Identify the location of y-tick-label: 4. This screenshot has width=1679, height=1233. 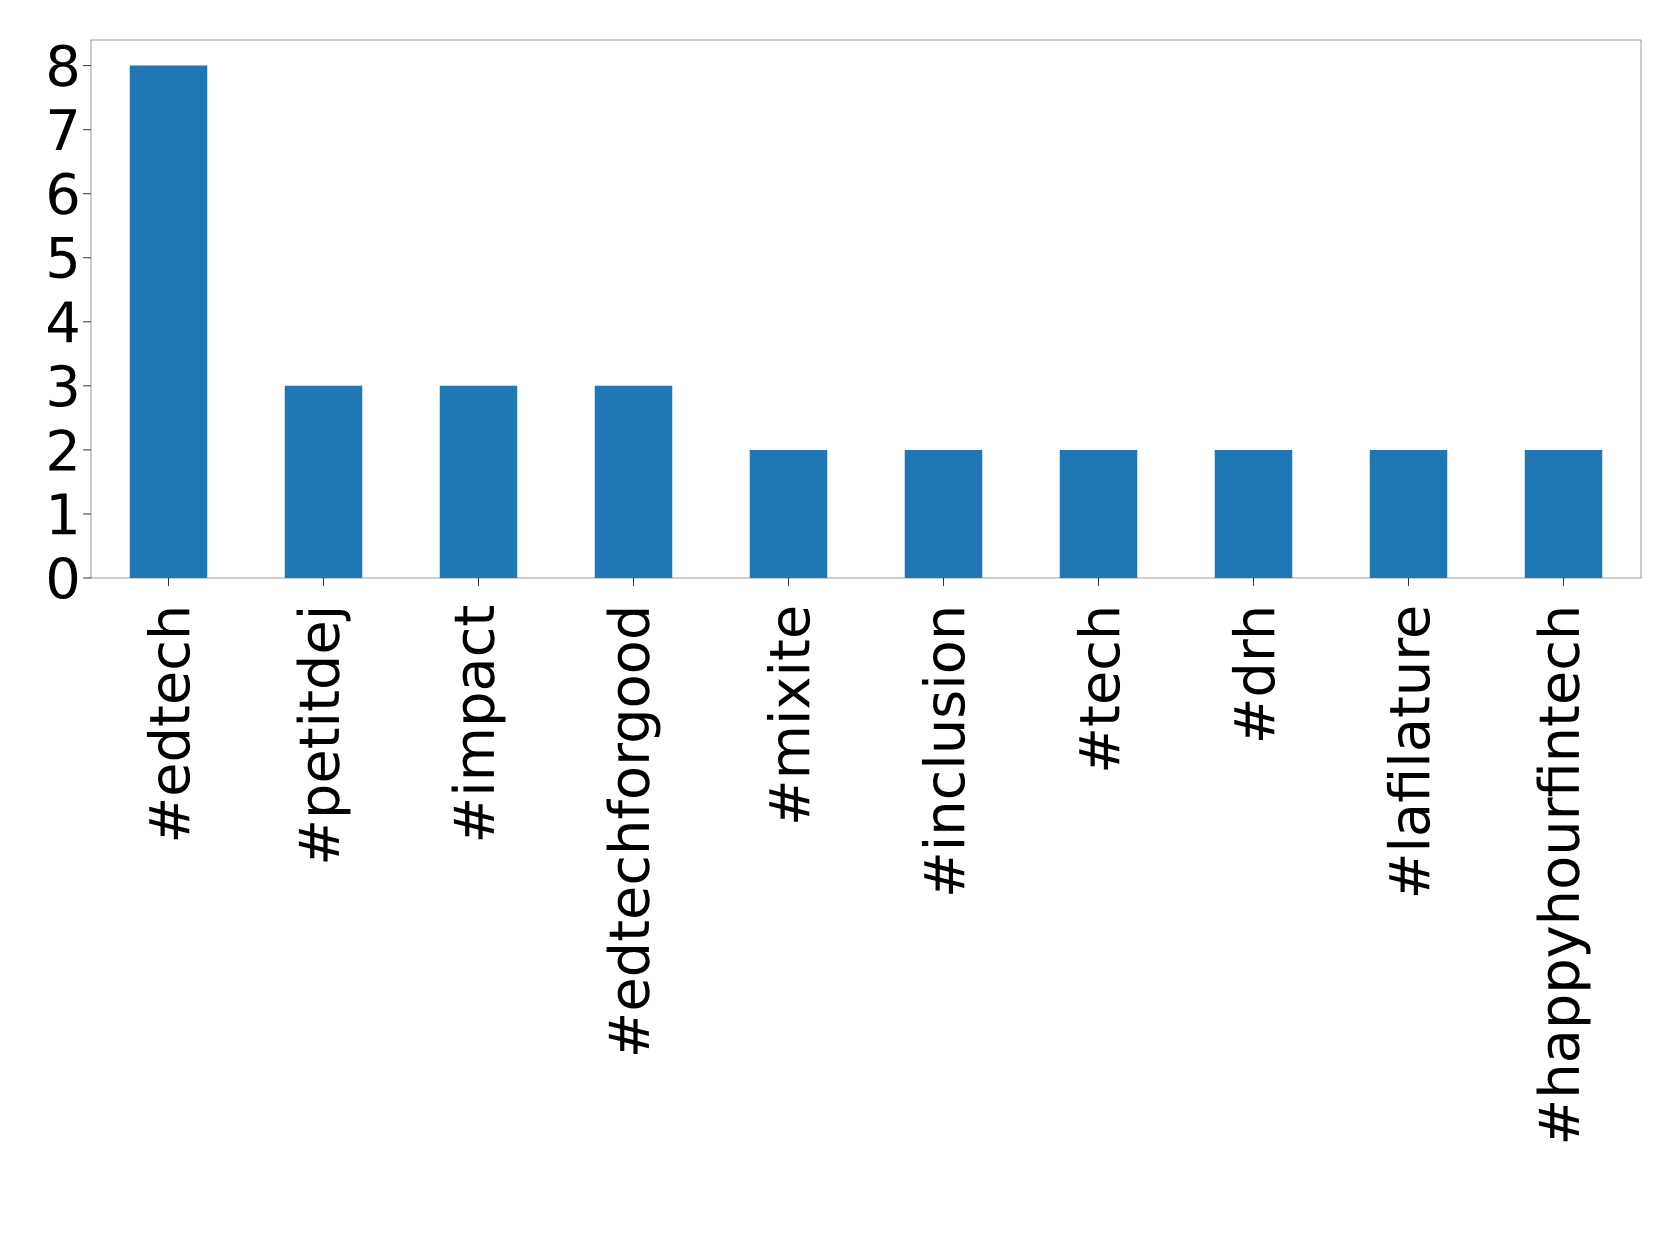
(63, 322).